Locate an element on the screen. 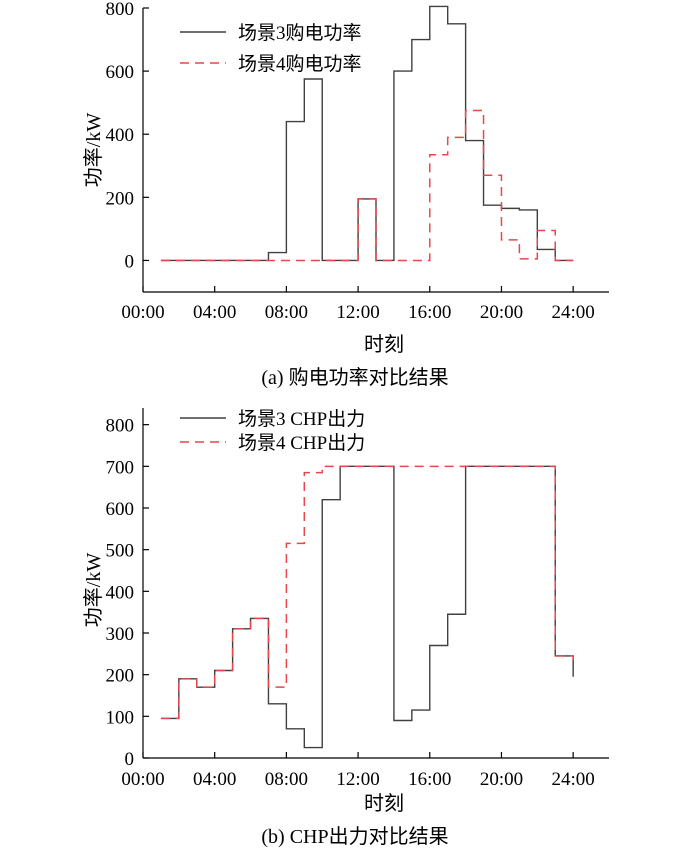  chart-caption: (b) CHP出力对比结果 is located at coordinates (354, 836).